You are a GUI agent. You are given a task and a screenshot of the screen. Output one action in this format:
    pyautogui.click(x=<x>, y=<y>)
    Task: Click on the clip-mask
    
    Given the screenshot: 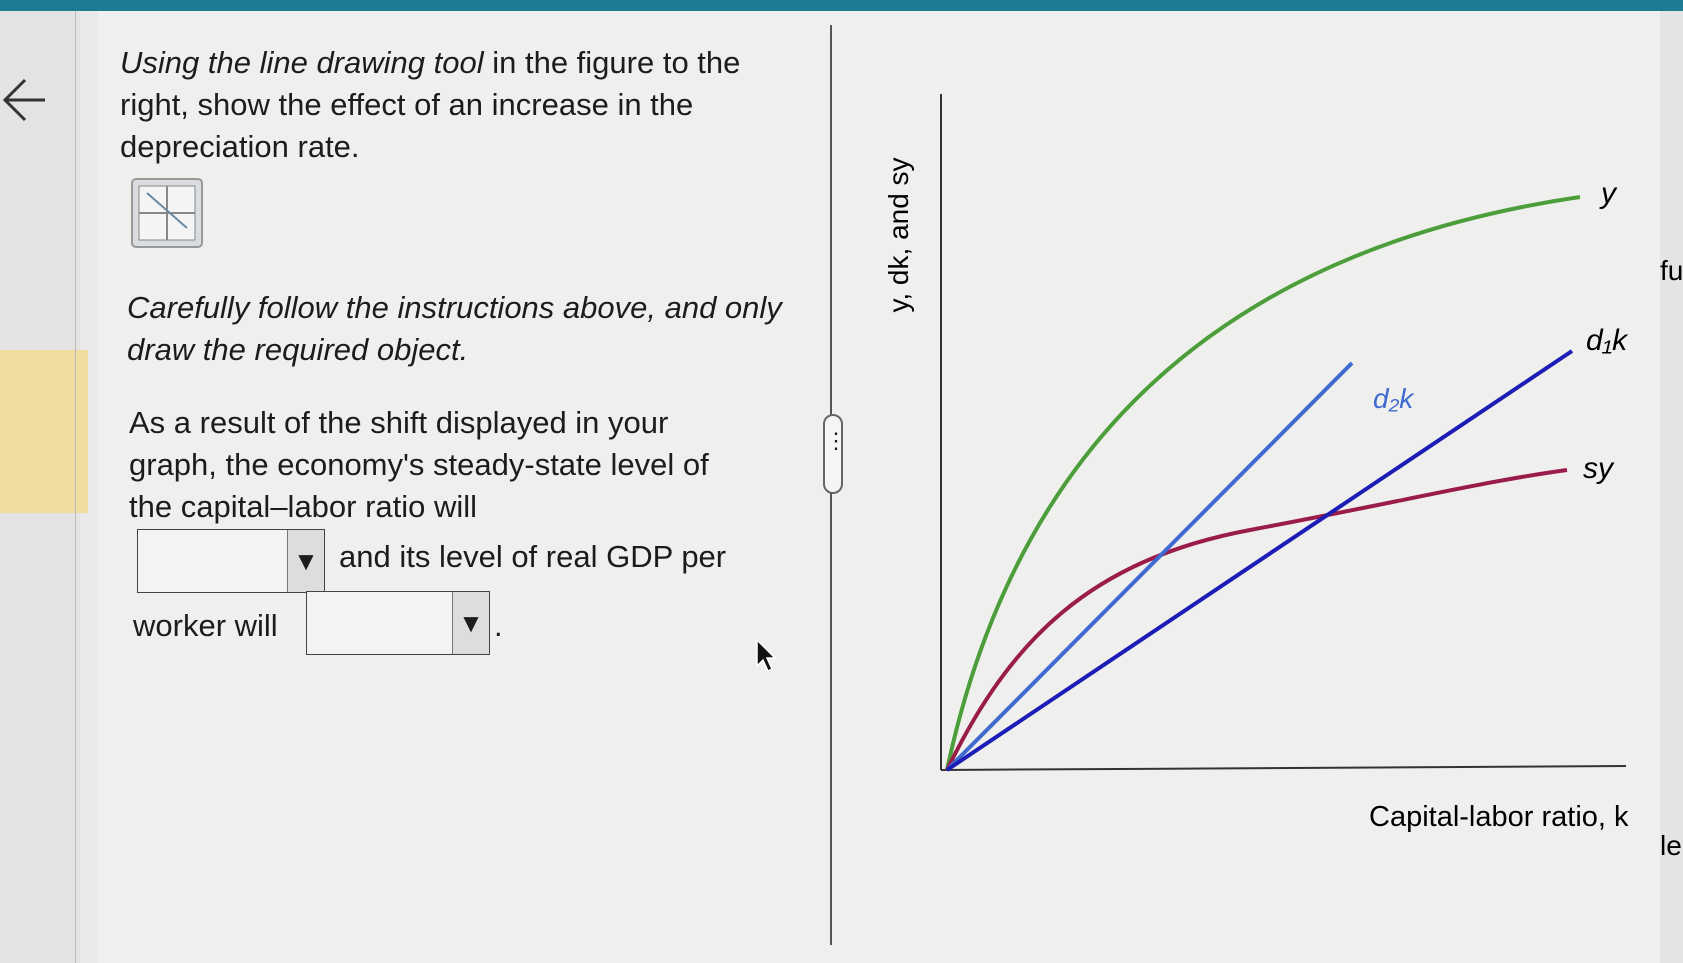 What is the action you would take?
    pyautogui.click(x=1645, y=815)
    